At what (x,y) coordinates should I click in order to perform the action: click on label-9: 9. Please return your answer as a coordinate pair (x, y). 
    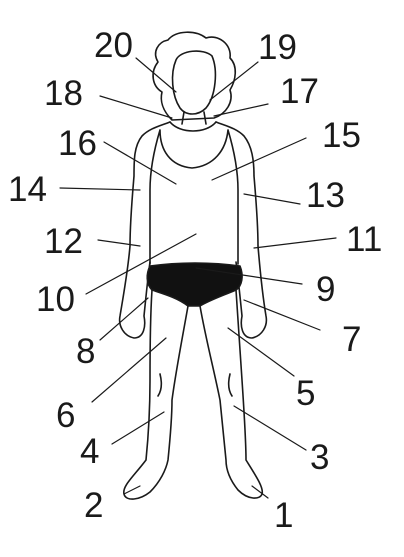
    Looking at the image, I should click on (326, 289).